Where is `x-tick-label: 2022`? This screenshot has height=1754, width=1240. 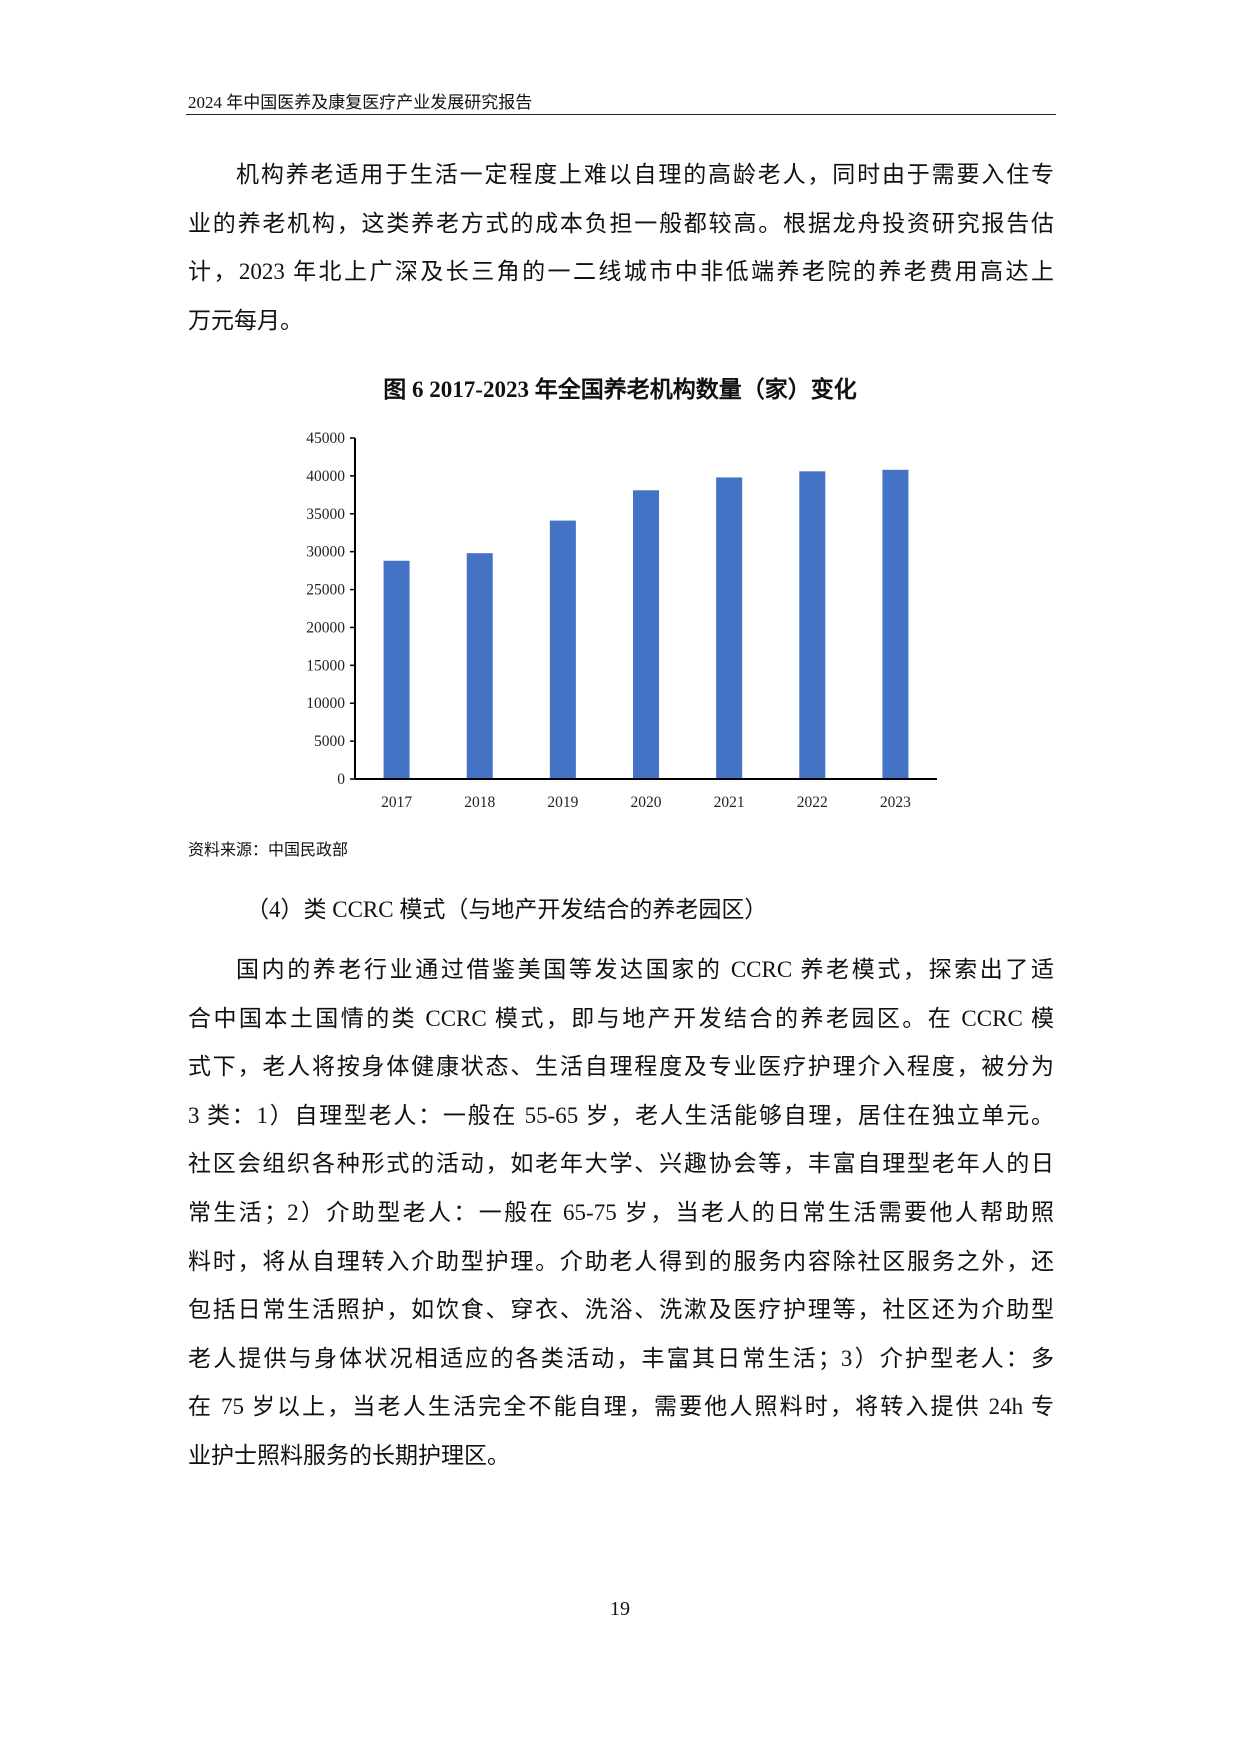 x-tick-label: 2022 is located at coordinates (812, 802).